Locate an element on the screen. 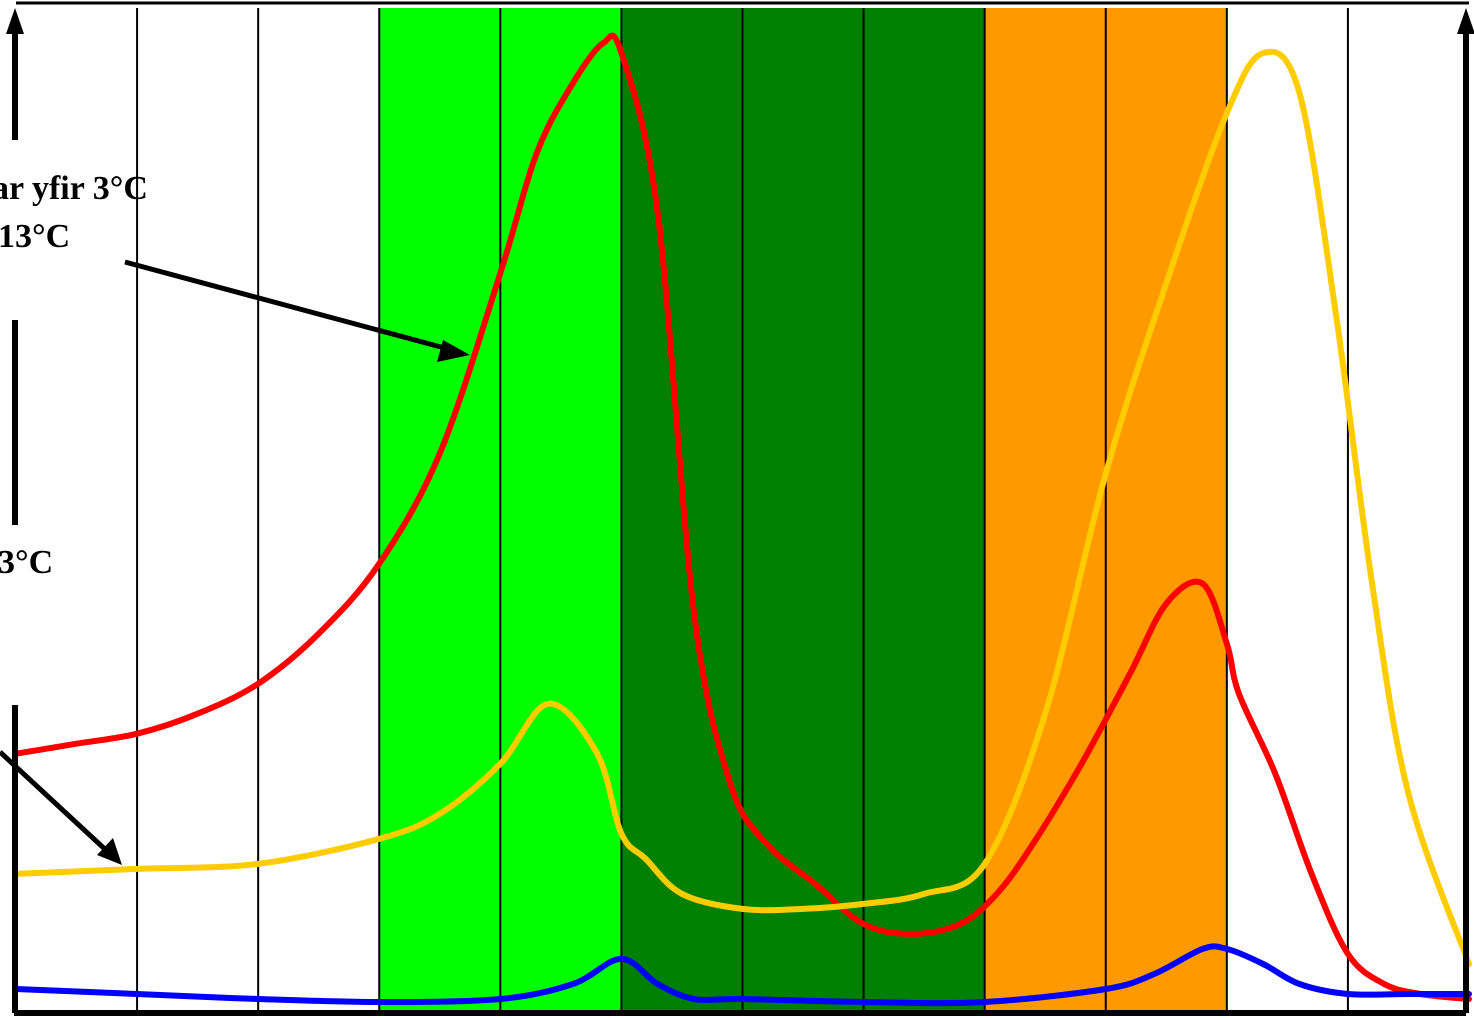  annotation-label-2: 13°C is located at coordinates (35, 236).